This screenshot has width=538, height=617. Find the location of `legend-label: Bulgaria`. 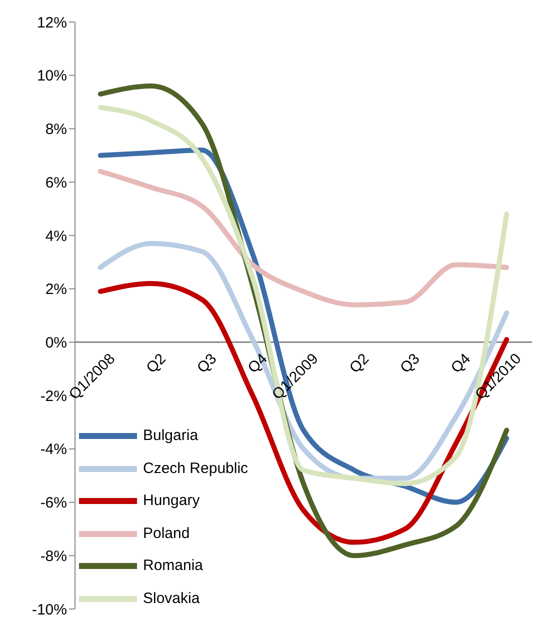

legend-label: Bulgaria is located at coordinates (170, 436).